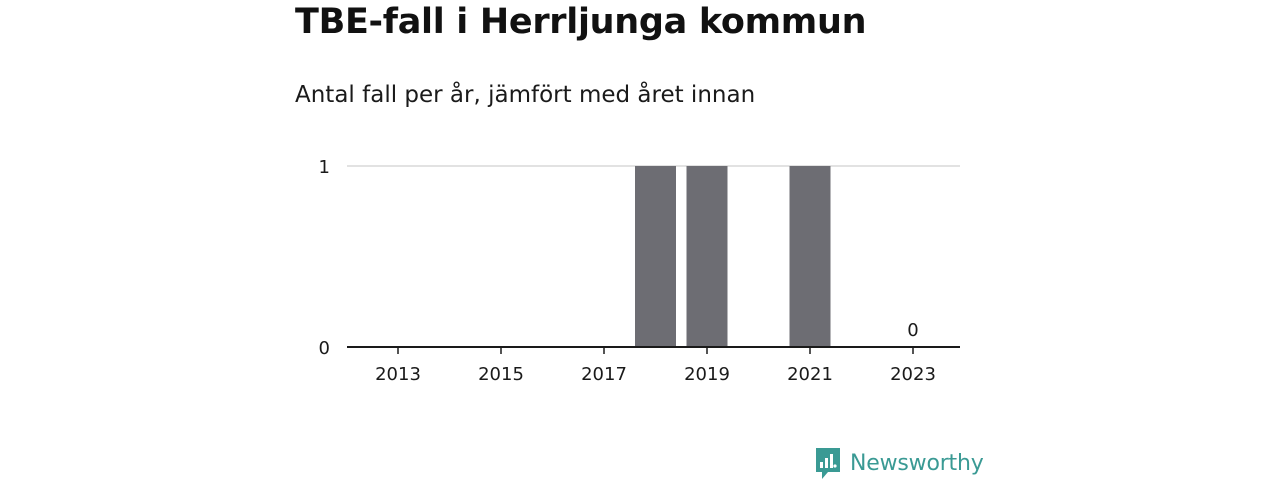 This screenshot has width=1280, height=480. I want to click on newsworthy-logo-icon, so click(828, 463).